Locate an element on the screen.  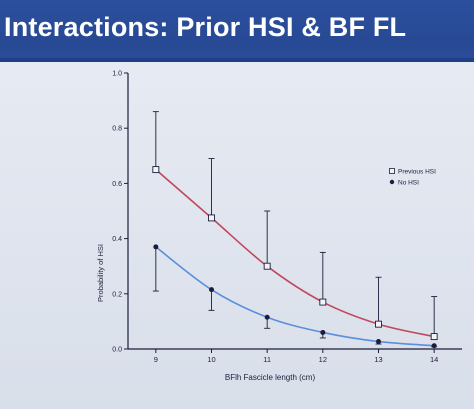
title-bar: Interactions: Prior HSI & BF FL is located at coordinates (237, 29).